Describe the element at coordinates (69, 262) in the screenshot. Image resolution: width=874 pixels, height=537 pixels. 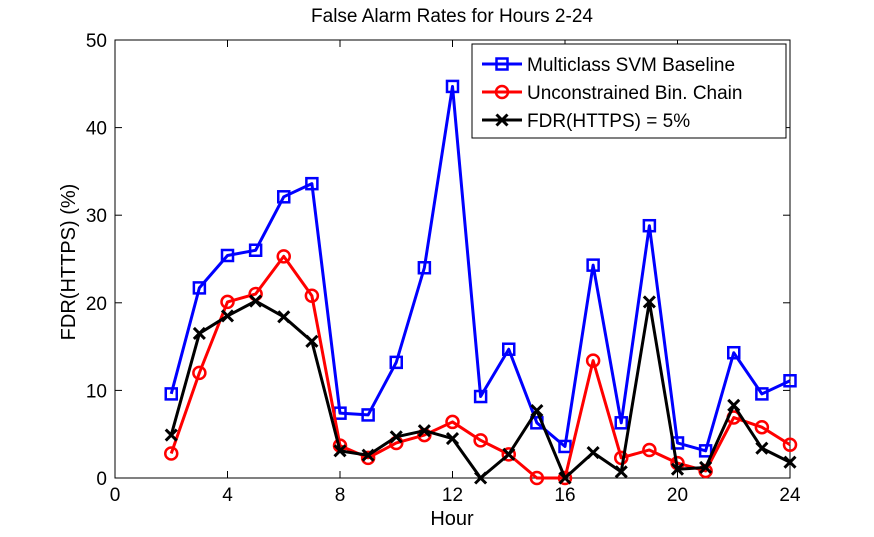
I see `y-axis-label: FDR(HTTPS) (%)` at that location.